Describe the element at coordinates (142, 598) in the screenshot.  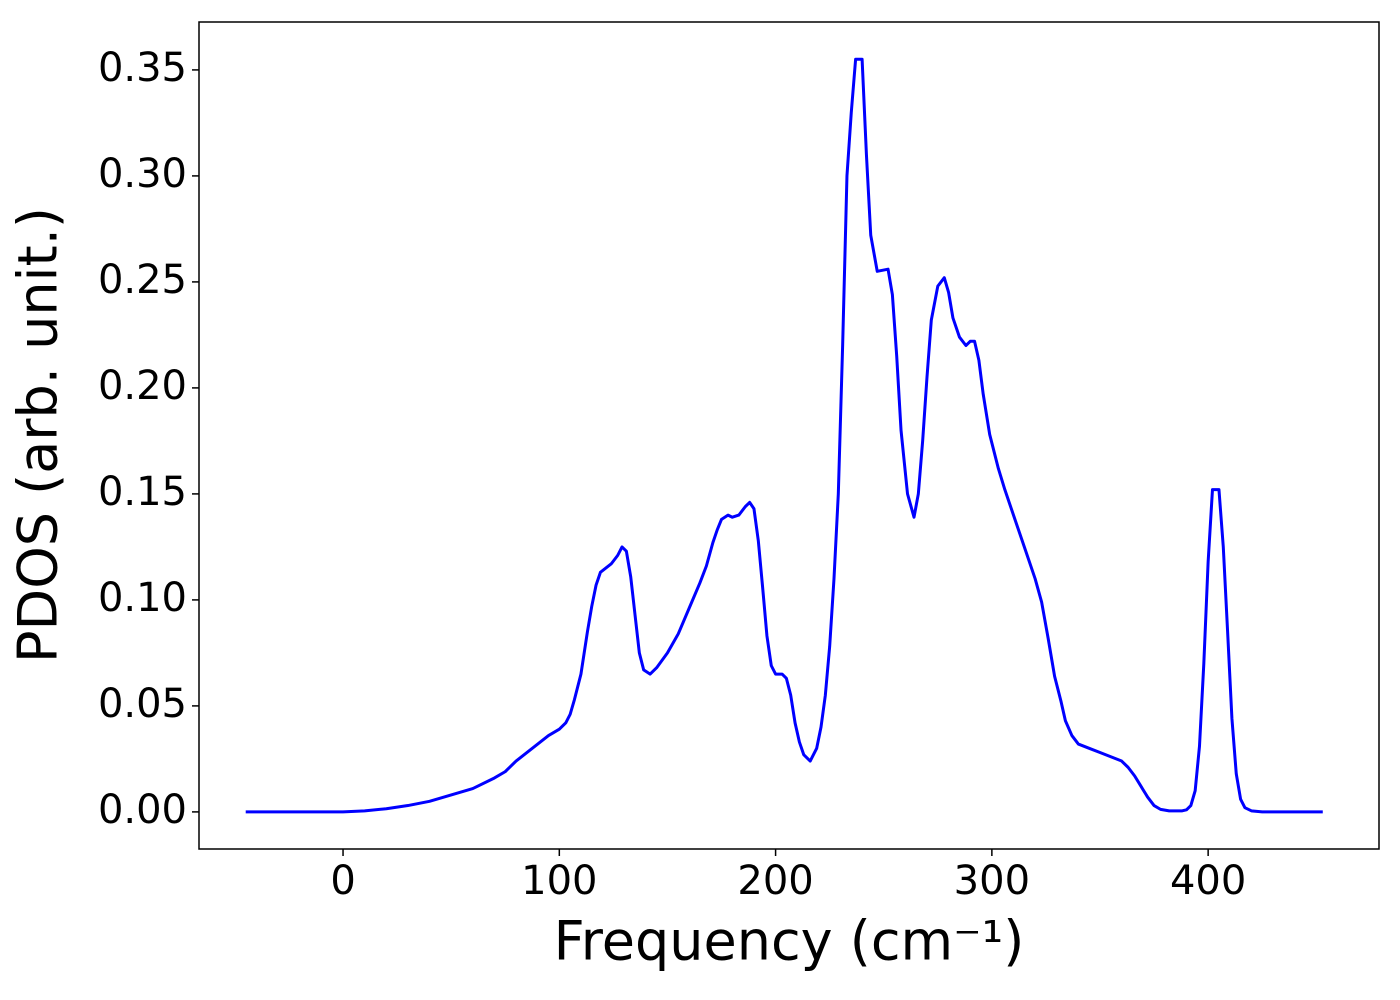
I see `y-tick-label: 0.10` at that location.